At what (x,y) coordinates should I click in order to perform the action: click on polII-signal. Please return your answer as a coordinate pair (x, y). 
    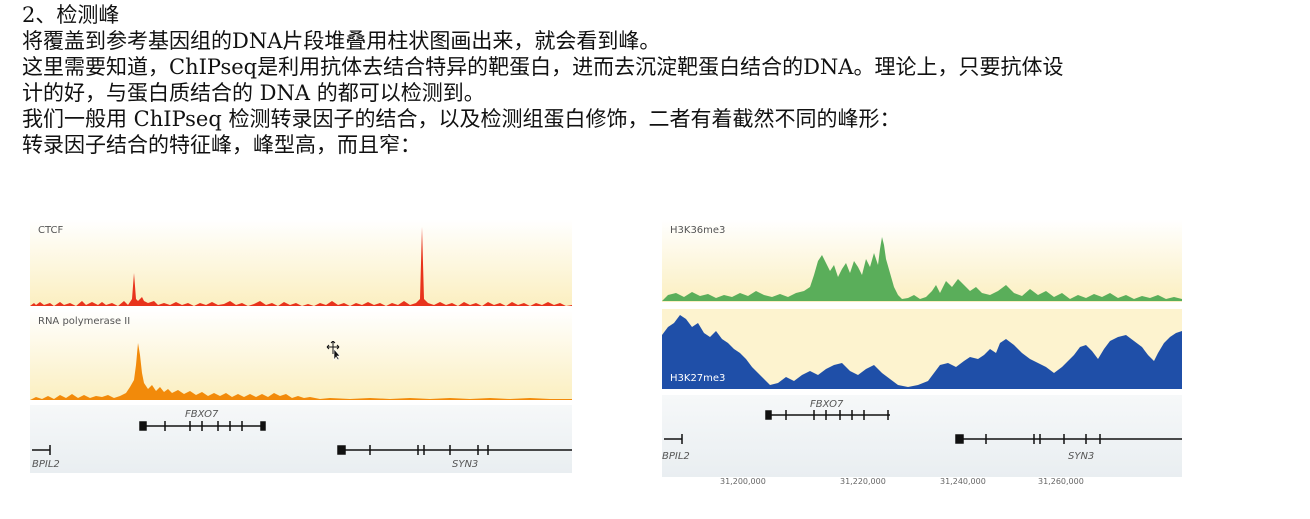
    Looking at the image, I should click on (301, 371).